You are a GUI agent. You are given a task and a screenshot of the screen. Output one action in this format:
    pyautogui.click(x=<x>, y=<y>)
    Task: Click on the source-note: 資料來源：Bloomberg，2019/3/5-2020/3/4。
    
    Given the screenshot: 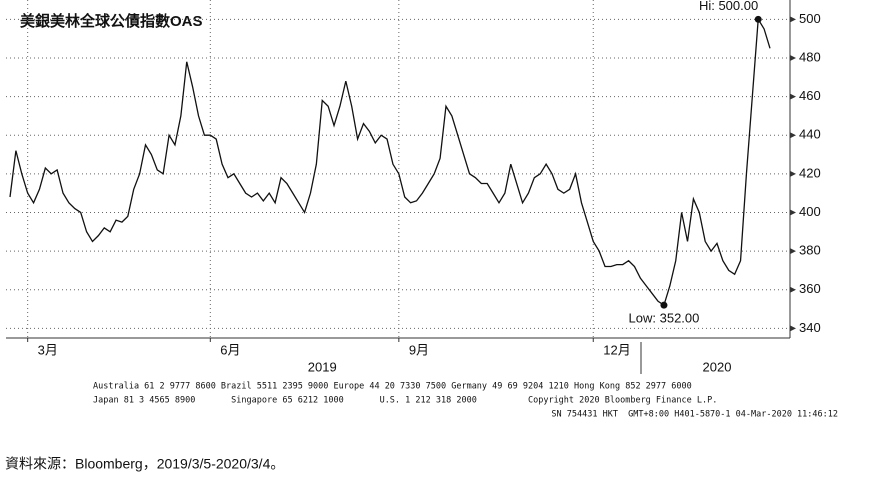 What is the action you would take?
    pyautogui.click(x=144, y=464)
    